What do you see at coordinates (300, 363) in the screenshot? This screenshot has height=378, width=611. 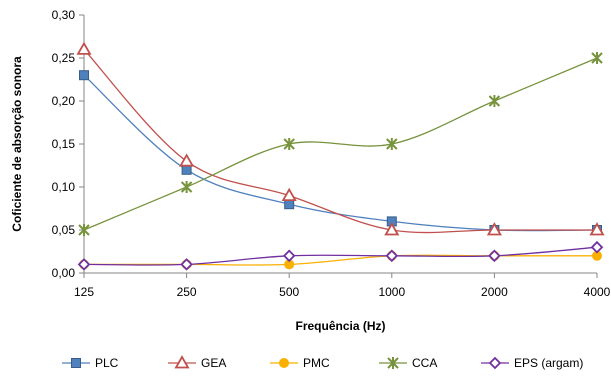 I see `legend-item-pmc: PMC` at bounding box center [300, 363].